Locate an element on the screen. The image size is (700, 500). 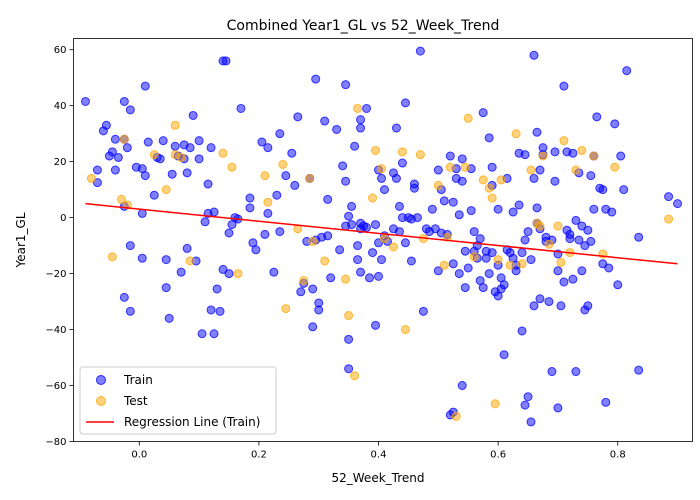
y-tick-label: −80 is located at coordinates (55, 442).